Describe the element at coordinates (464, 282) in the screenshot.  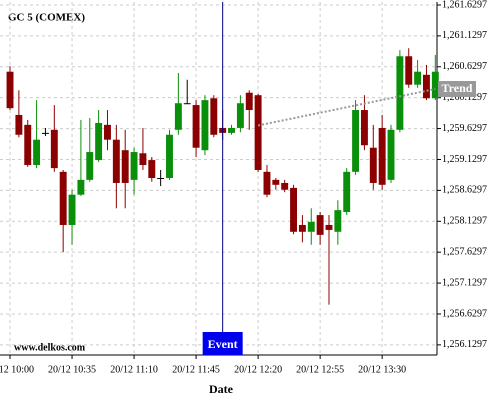
I see `y-tick-label: 1,257.1297` at that location.